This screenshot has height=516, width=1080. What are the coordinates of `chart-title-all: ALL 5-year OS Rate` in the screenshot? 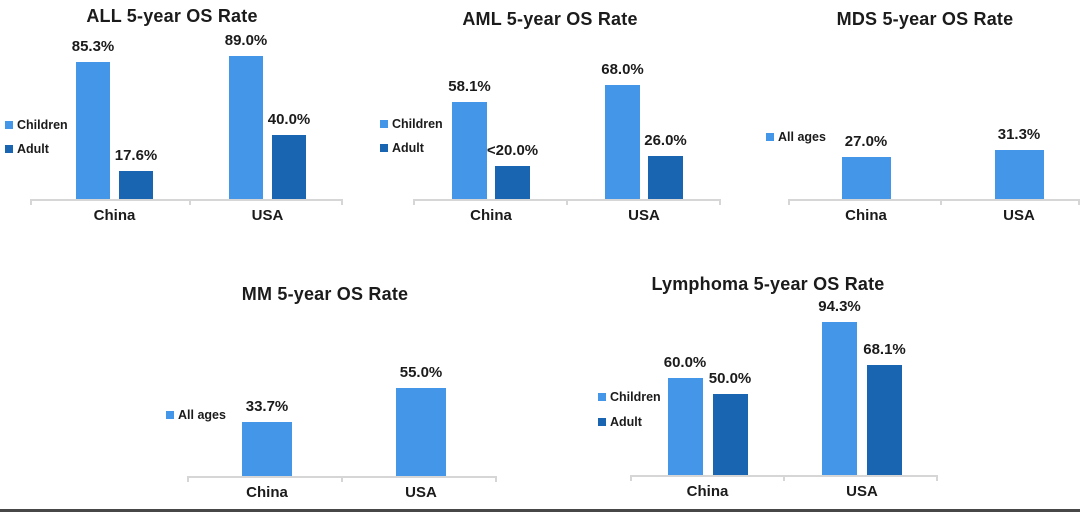 It's located at (172, 16).